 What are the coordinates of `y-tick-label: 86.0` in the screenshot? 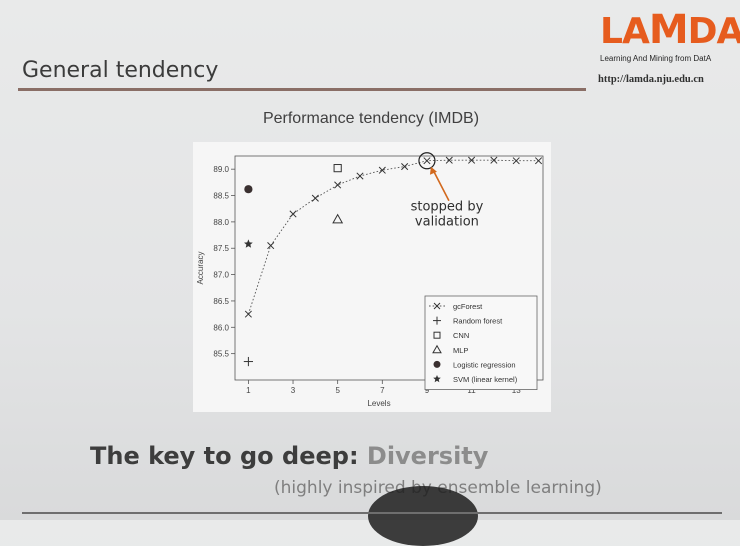 It's located at (221, 327).